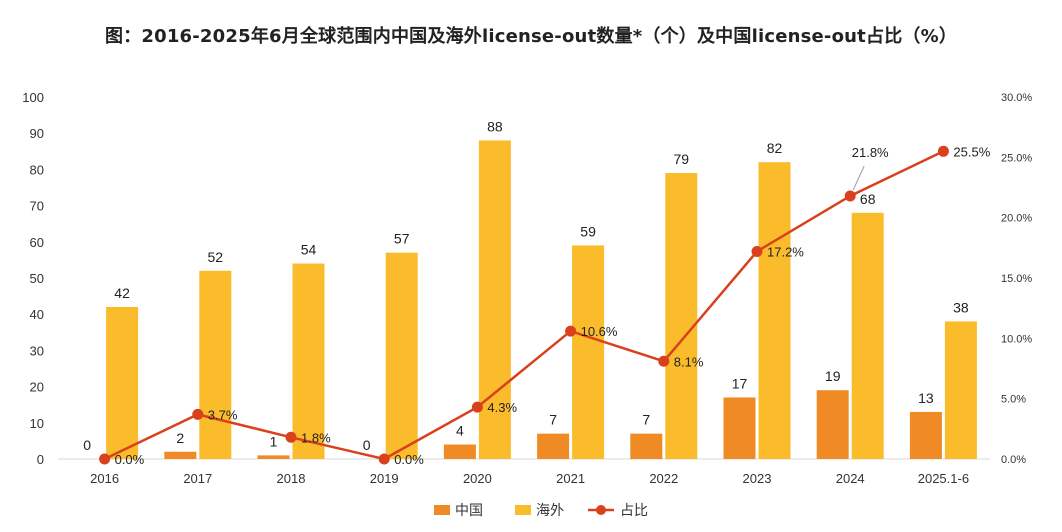 Image resolution: width=1062 pixels, height=532 pixels. What do you see at coordinates (1016, 158) in the screenshot?
I see `right-axis-tick-label: 25.0%` at bounding box center [1016, 158].